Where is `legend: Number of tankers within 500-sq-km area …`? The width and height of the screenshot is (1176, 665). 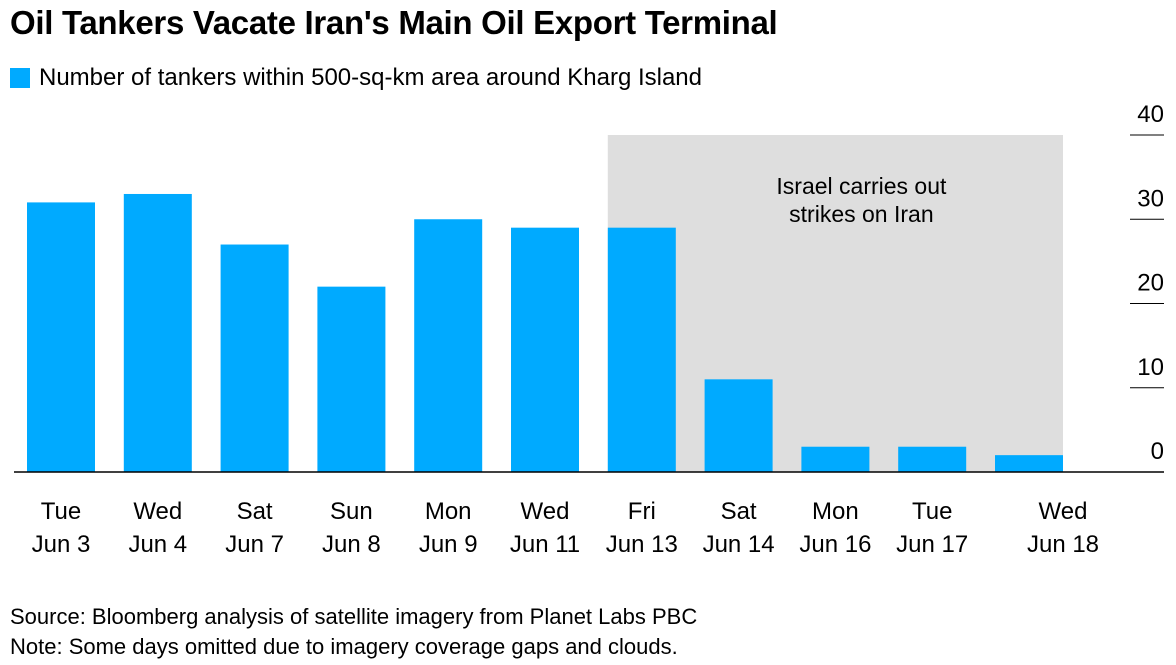
legend: Number of tankers within 500-sq-km area … is located at coordinates (356, 78).